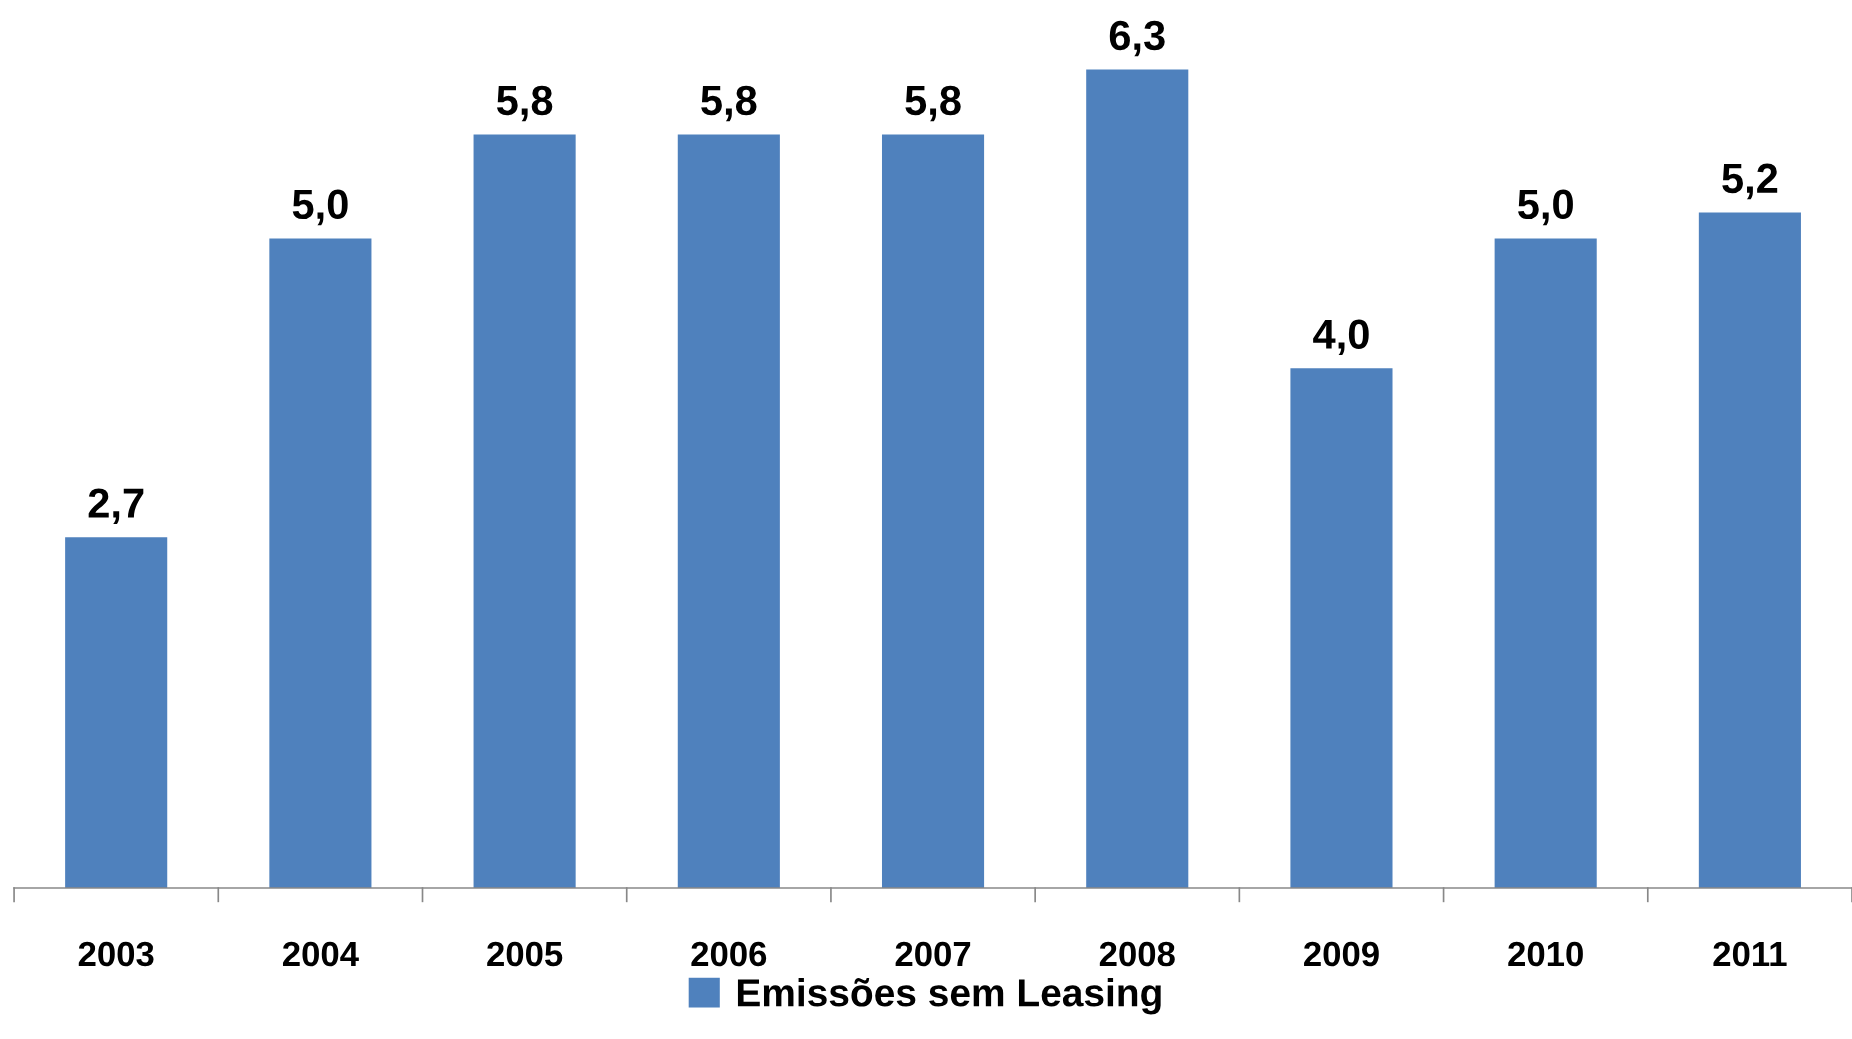 The height and width of the screenshot is (1039, 1852). What do you see at coordinates (1341, 337) in the screenshot?
I see `data-label: 4,0` at bounding box center [1341, 337].